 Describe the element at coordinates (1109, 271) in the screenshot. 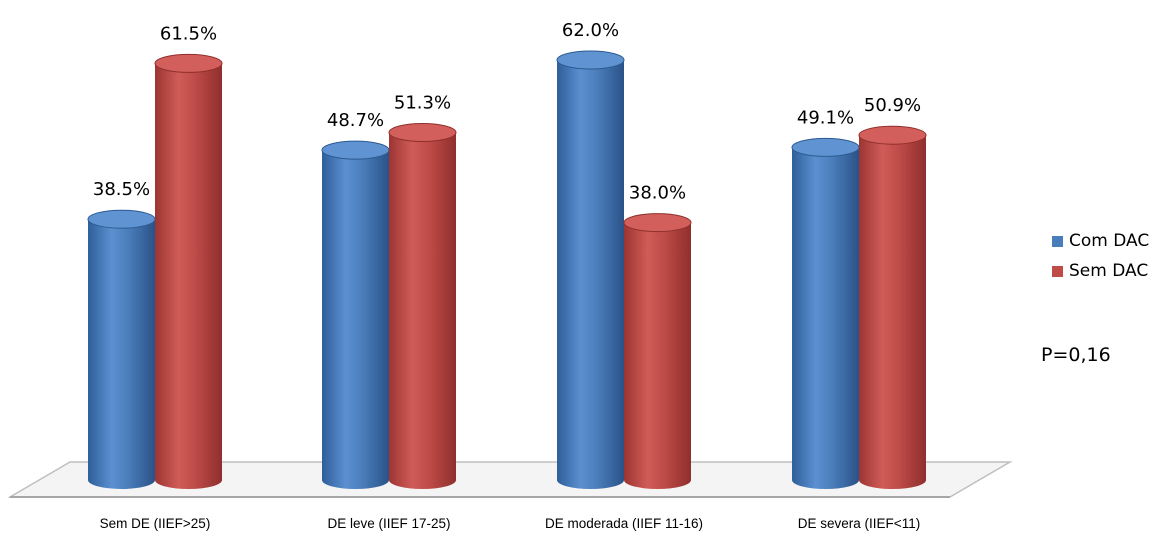

I see `legend-label-sem-dac: Sem DAC` at that location.